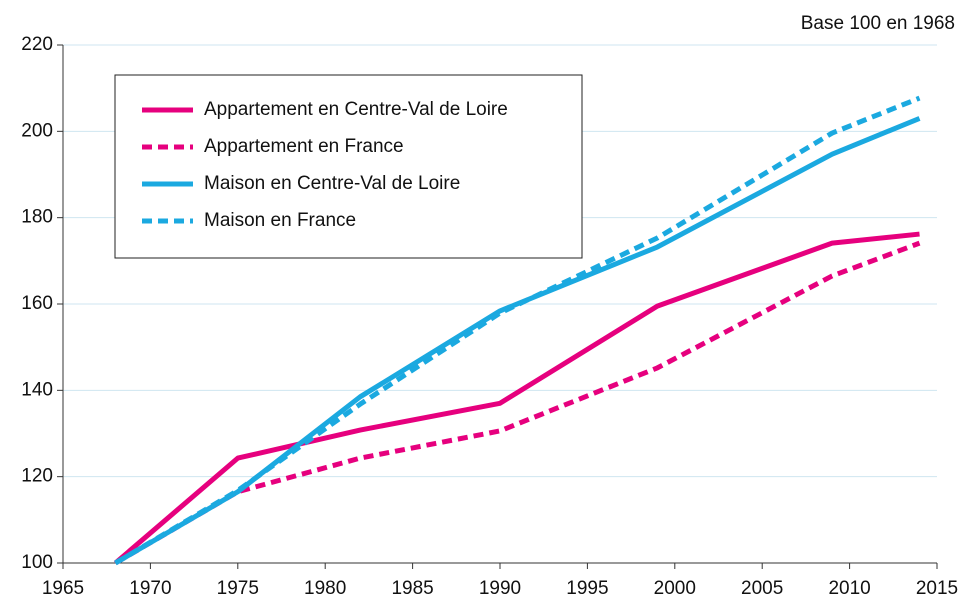 This screenshot has width=973, height=604. What do you see at coordinates (332, 183) in the screenshot?
I see `legend-label: Maison en Centre-Val de Loire` at bounding box center [332, 183].